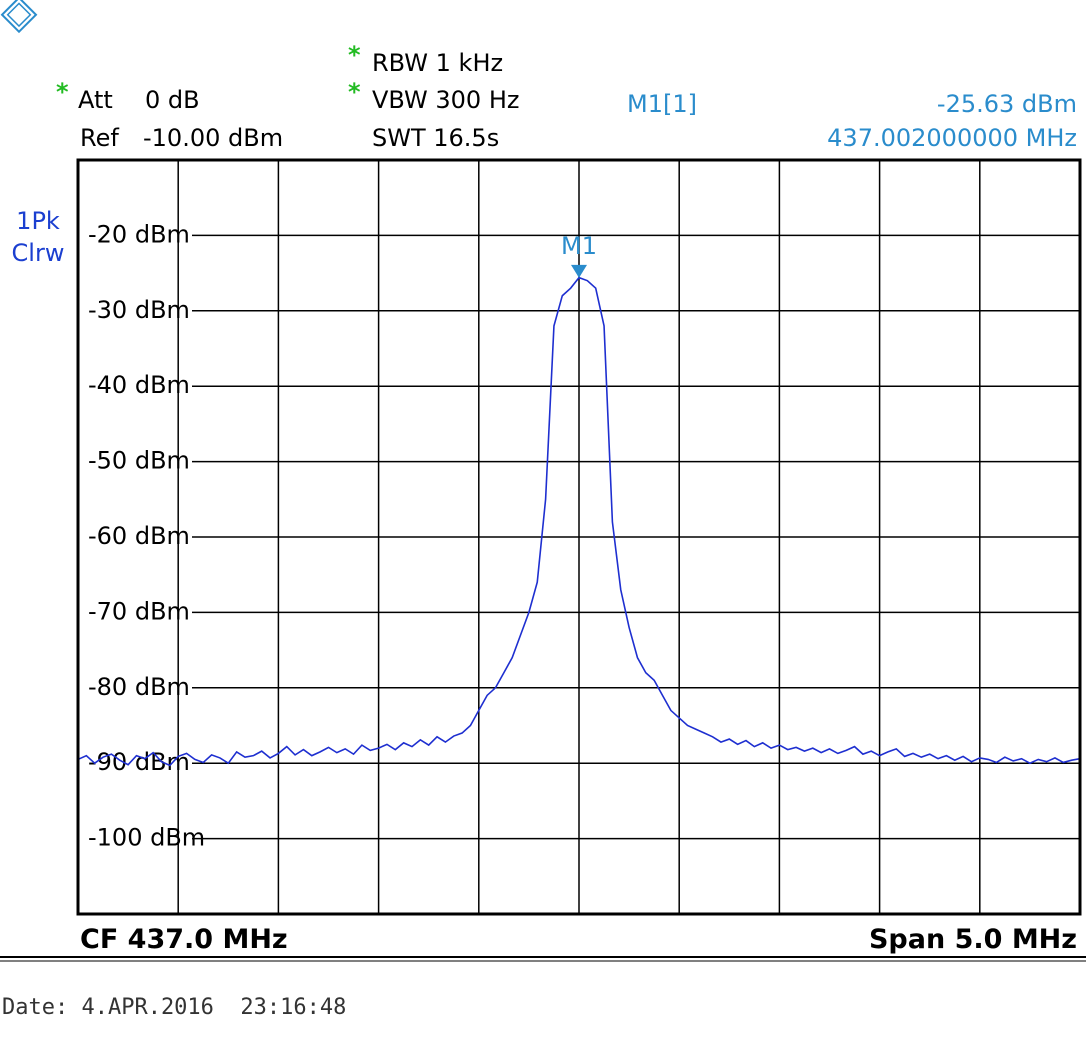  What do you see at coordinates (139, 536) in the screenshot?
I see `y-tick-label: -60 dBm` at bounding box center [139, 536].